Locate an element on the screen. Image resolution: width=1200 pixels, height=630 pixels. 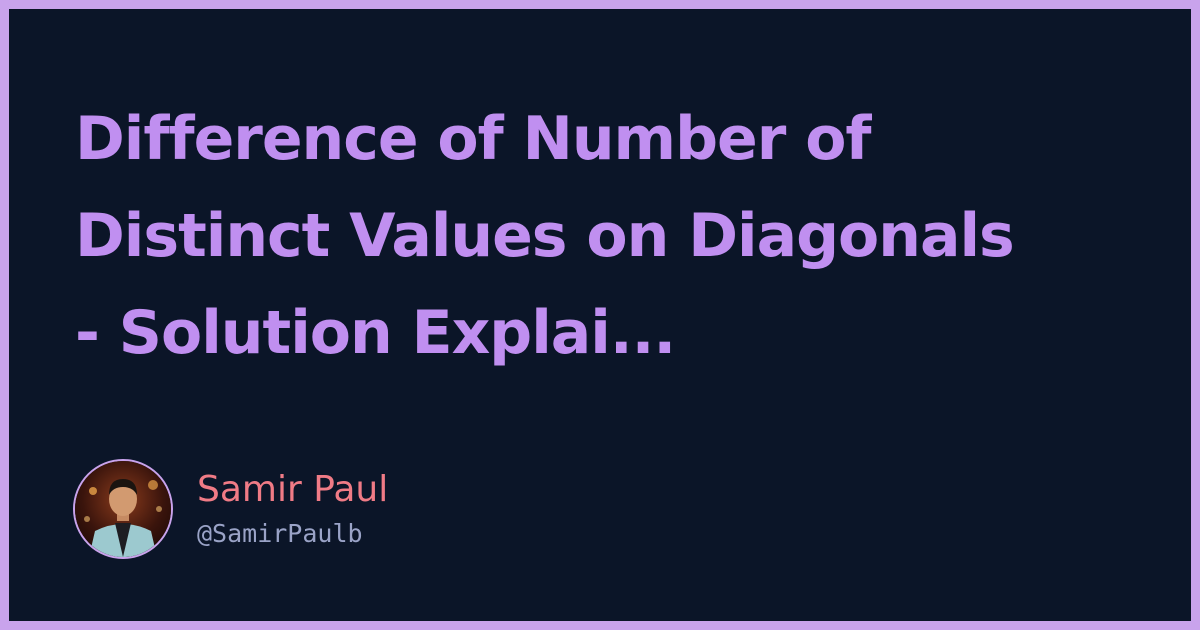
user-photo-icon is located at coordinates (123, 509).